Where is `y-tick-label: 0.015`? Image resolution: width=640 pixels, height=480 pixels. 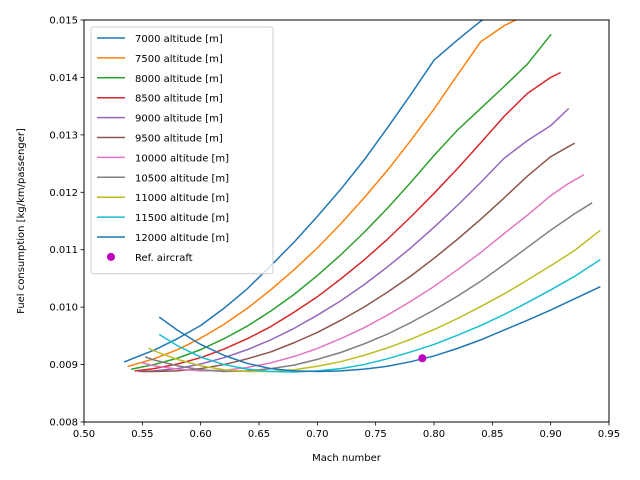 y-tick-label: 0.015 is located at coordinates (63, 21).